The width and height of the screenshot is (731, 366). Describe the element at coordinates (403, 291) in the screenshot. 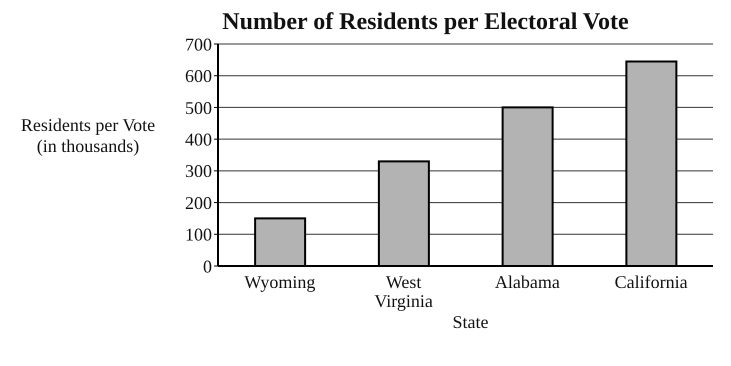

I see `x-tick-label: West Virginia` at that location.